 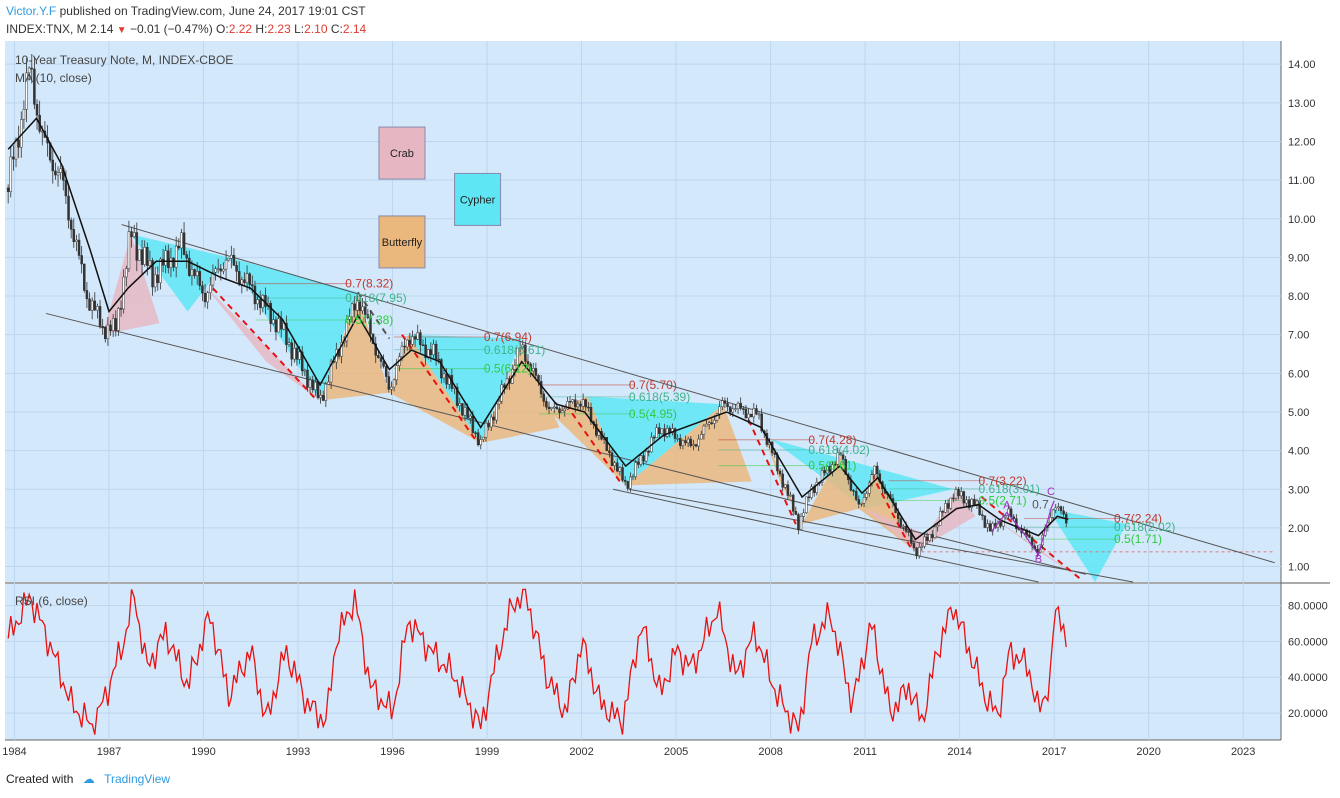 What do you see at coordinates (1298, 568) in the screenshot?
I see `price-tick-label: 1.00` at bounding box center [1298, 568].